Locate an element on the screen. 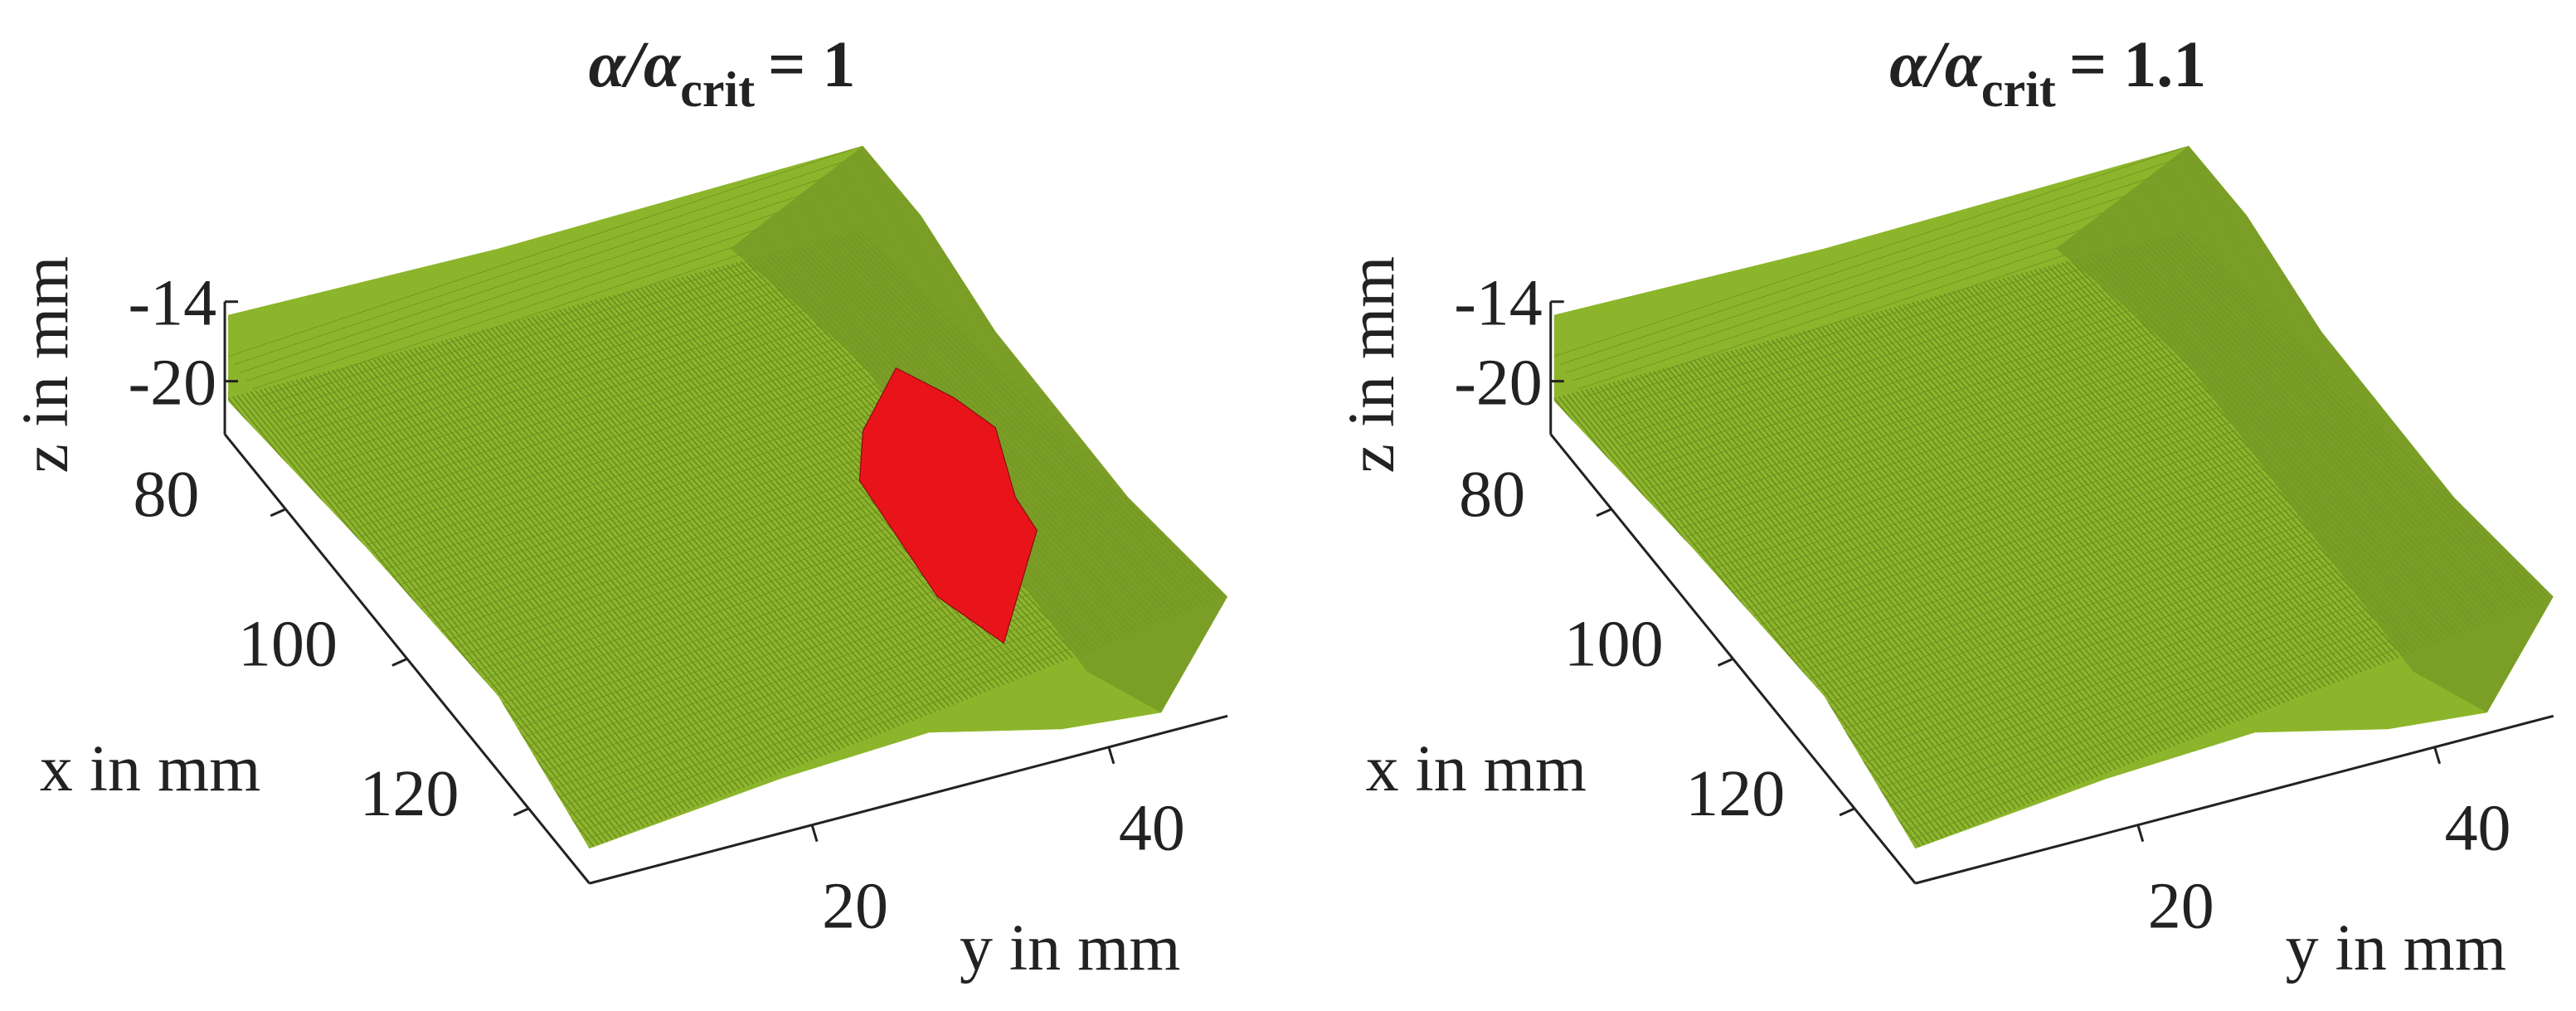  title-suffix: = 1 is located at coordinates (812, 65).